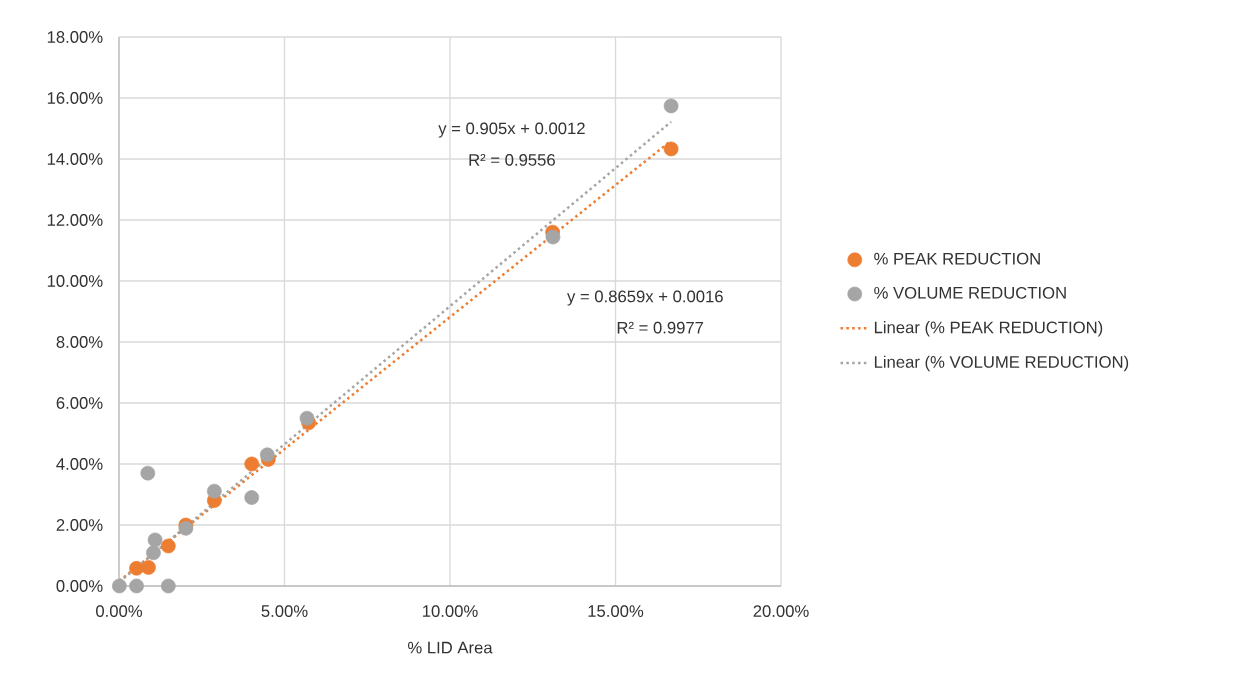 Image resolution: width=1250 pixels, height=700 pixels. I want to click on y-tick-label: 18.00%, so click(75, 37).